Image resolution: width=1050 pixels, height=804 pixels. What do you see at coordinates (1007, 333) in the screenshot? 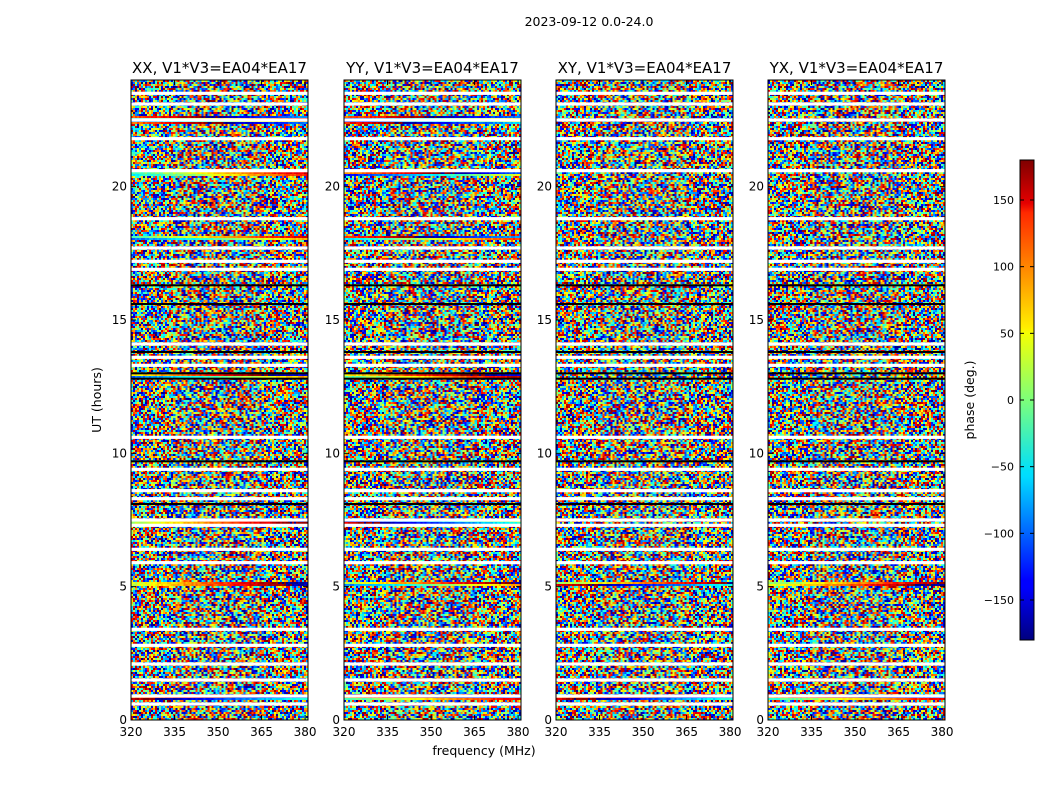
I see `colorbar-tick-label: 50` at bounding box center [1007, 333].